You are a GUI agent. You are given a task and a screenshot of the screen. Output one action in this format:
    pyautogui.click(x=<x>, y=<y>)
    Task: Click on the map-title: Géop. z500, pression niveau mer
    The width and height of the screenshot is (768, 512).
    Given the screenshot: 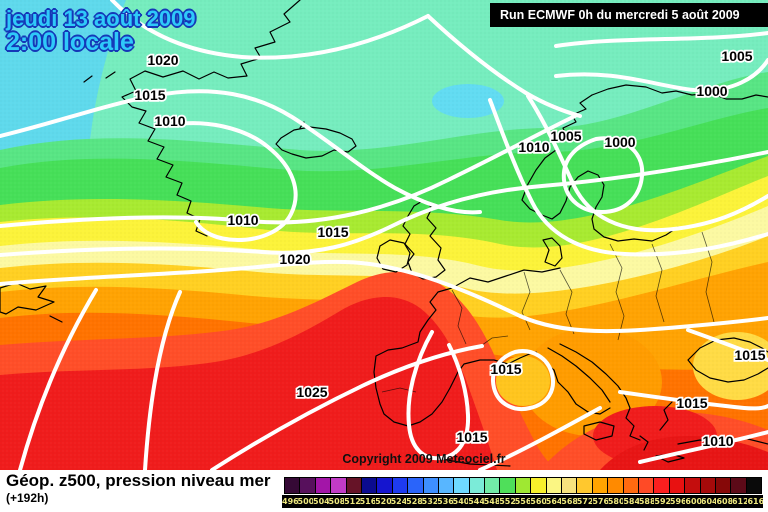 What is the action you would take?
    pyautogui.click(x=138, y=480)
    